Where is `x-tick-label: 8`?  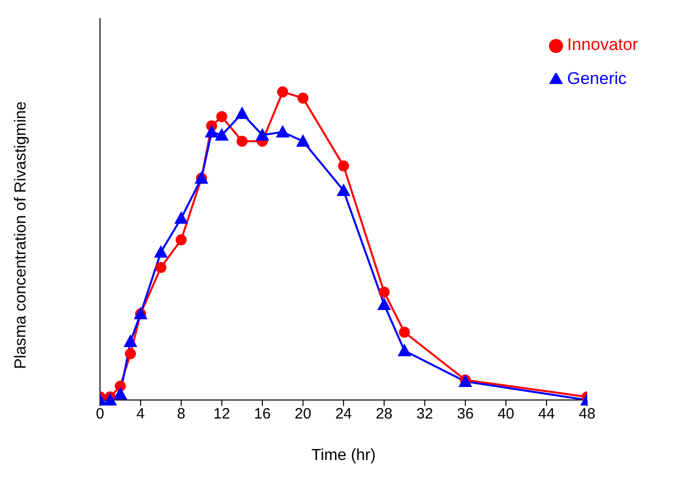
x-tick-label: 8 is located at coordinates (181, 414).